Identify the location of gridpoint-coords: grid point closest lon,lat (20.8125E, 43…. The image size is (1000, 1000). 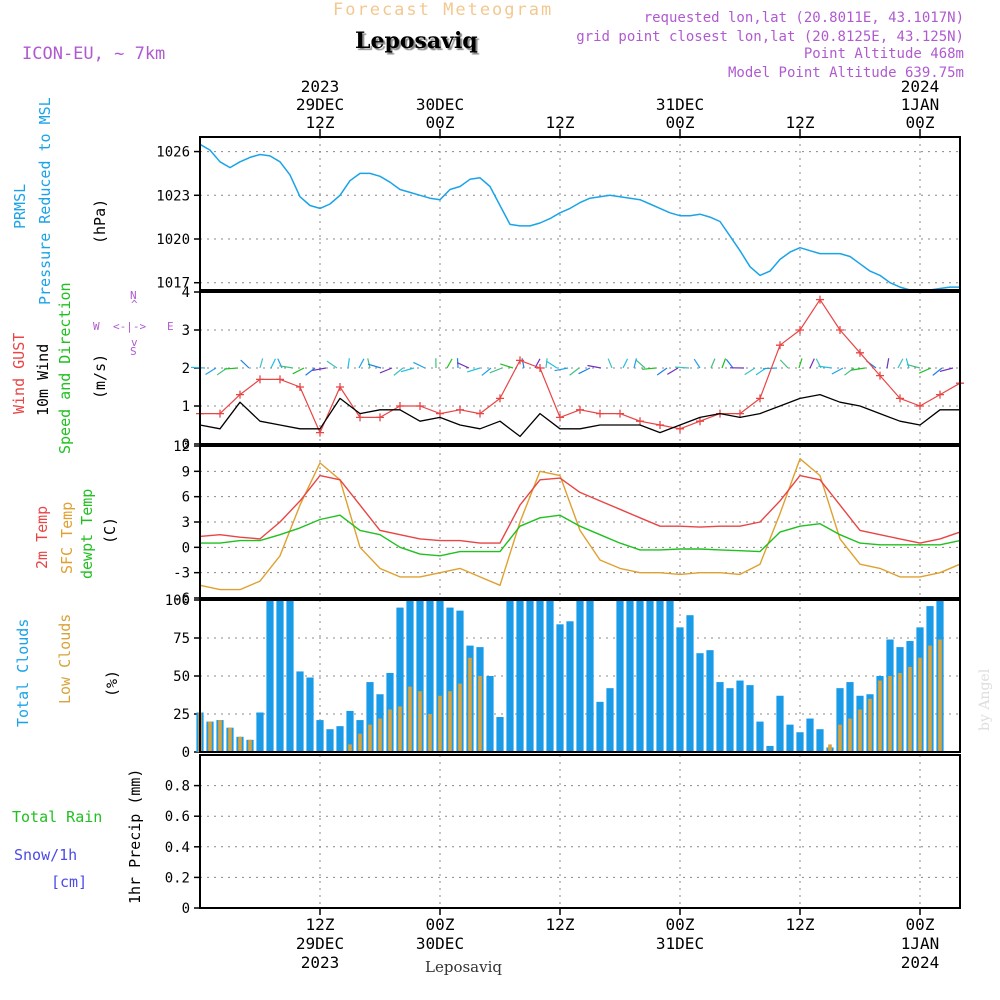
(770, 37).